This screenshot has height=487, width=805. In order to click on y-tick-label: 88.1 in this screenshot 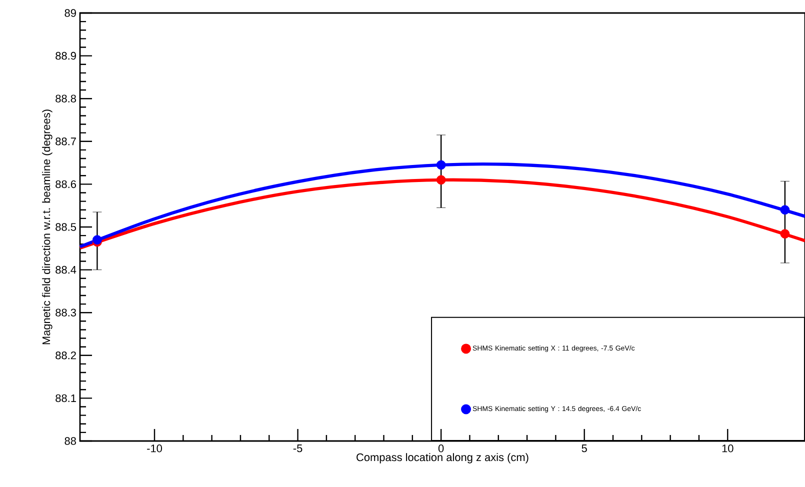, I will do `click(66, 398)`.